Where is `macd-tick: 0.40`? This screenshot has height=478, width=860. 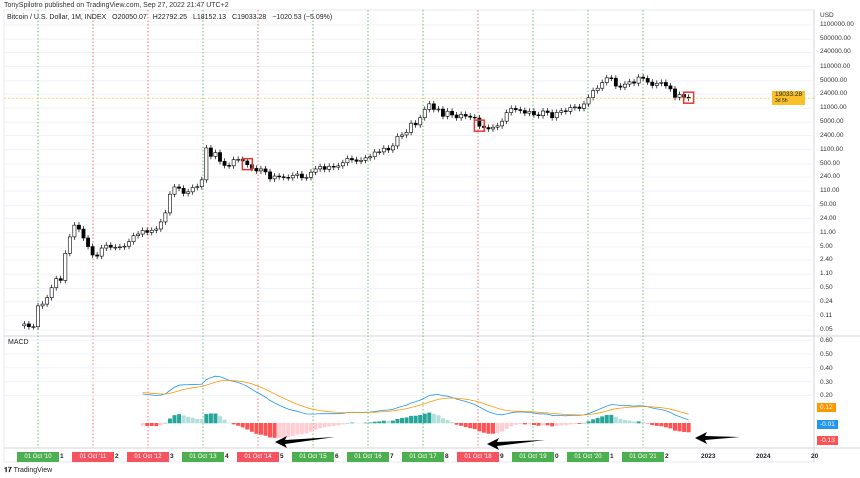 macd-tick: 0.40 is located at coordinates (826, 368).